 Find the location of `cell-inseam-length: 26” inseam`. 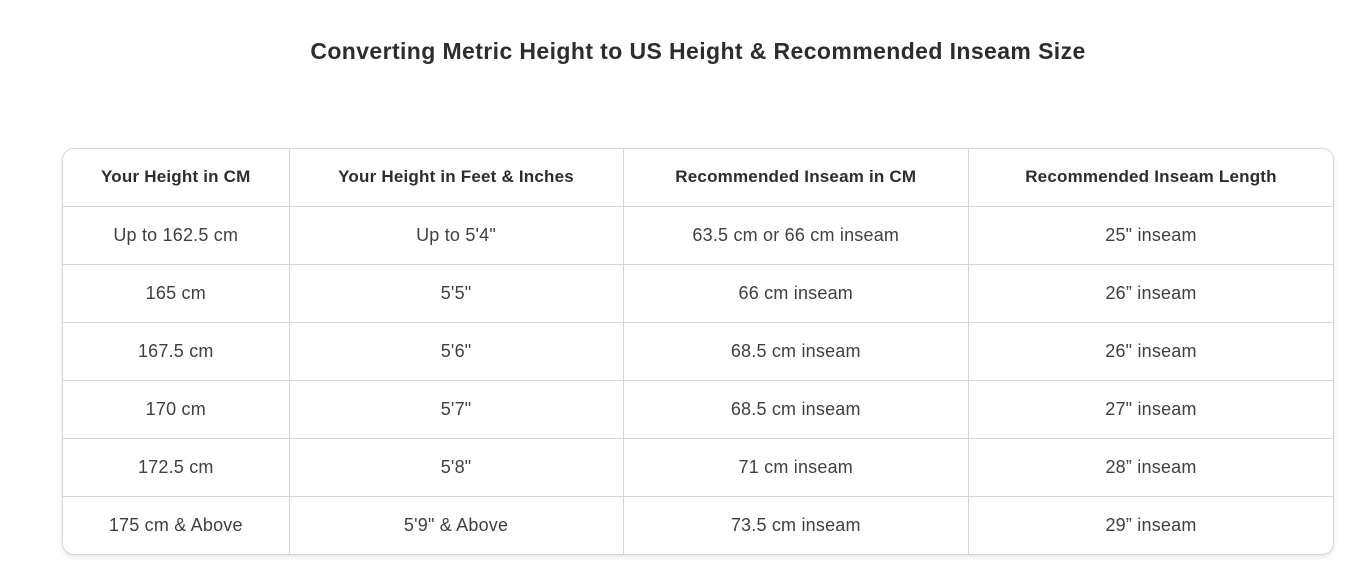

cell-inseam-length: 26” inseam is located at coordinates (1150, 293).